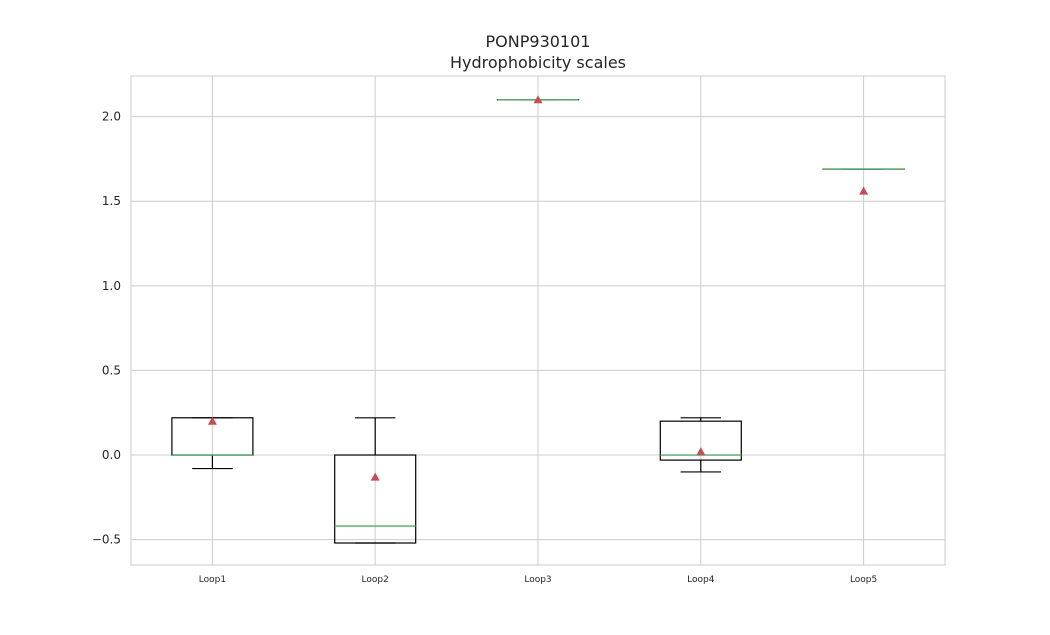 This screenshot has height=635, width=1050. Describe the element at coordinates (538, 62) in the screenshot. I see `chart-subtitle: Hydrophobicity scales` at that location.